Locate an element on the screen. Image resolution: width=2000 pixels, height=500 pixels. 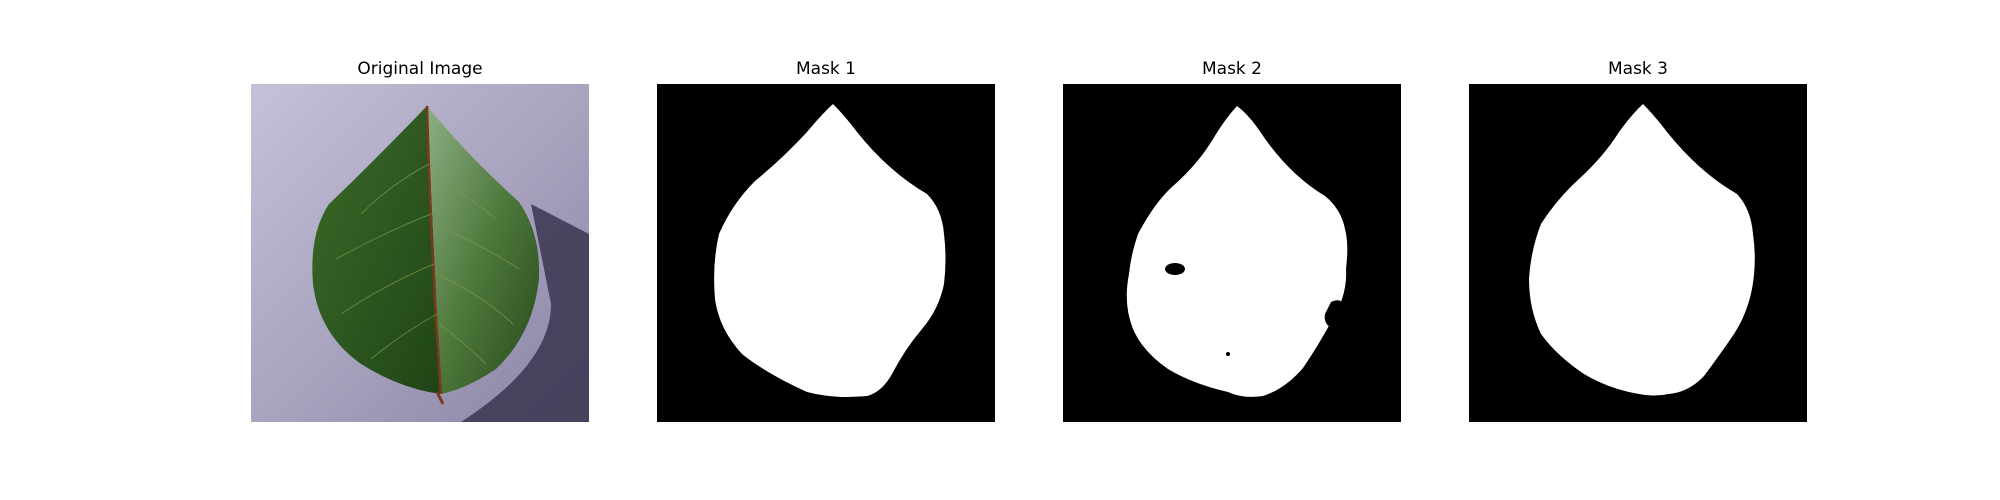
leaf-veins is located at coordinates (427, 264).